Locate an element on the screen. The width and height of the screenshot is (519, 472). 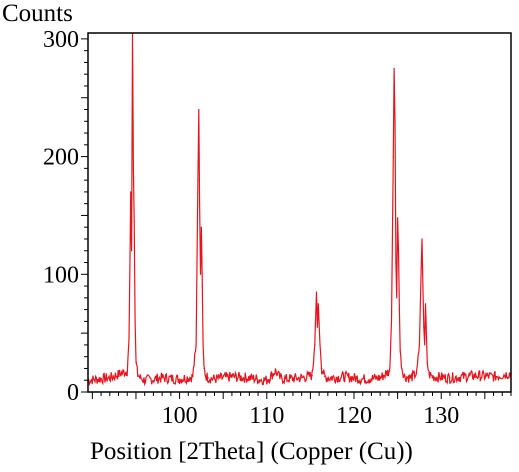
x-tick-label: 130 is located at coordinates (441, 416).